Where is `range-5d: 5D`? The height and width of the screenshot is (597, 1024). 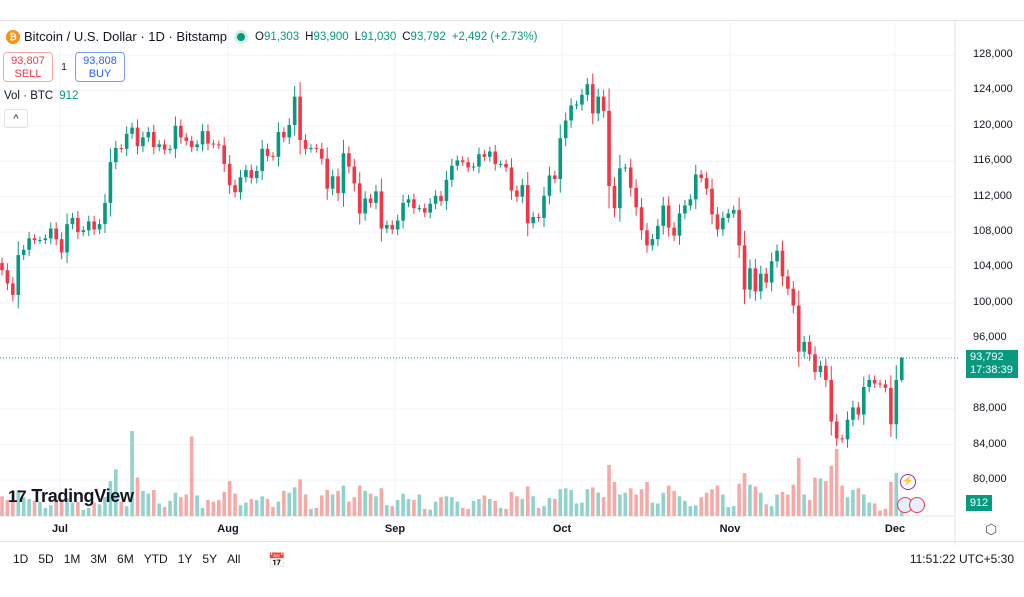 range-5d: 5D is located at coordinates (46, 559).